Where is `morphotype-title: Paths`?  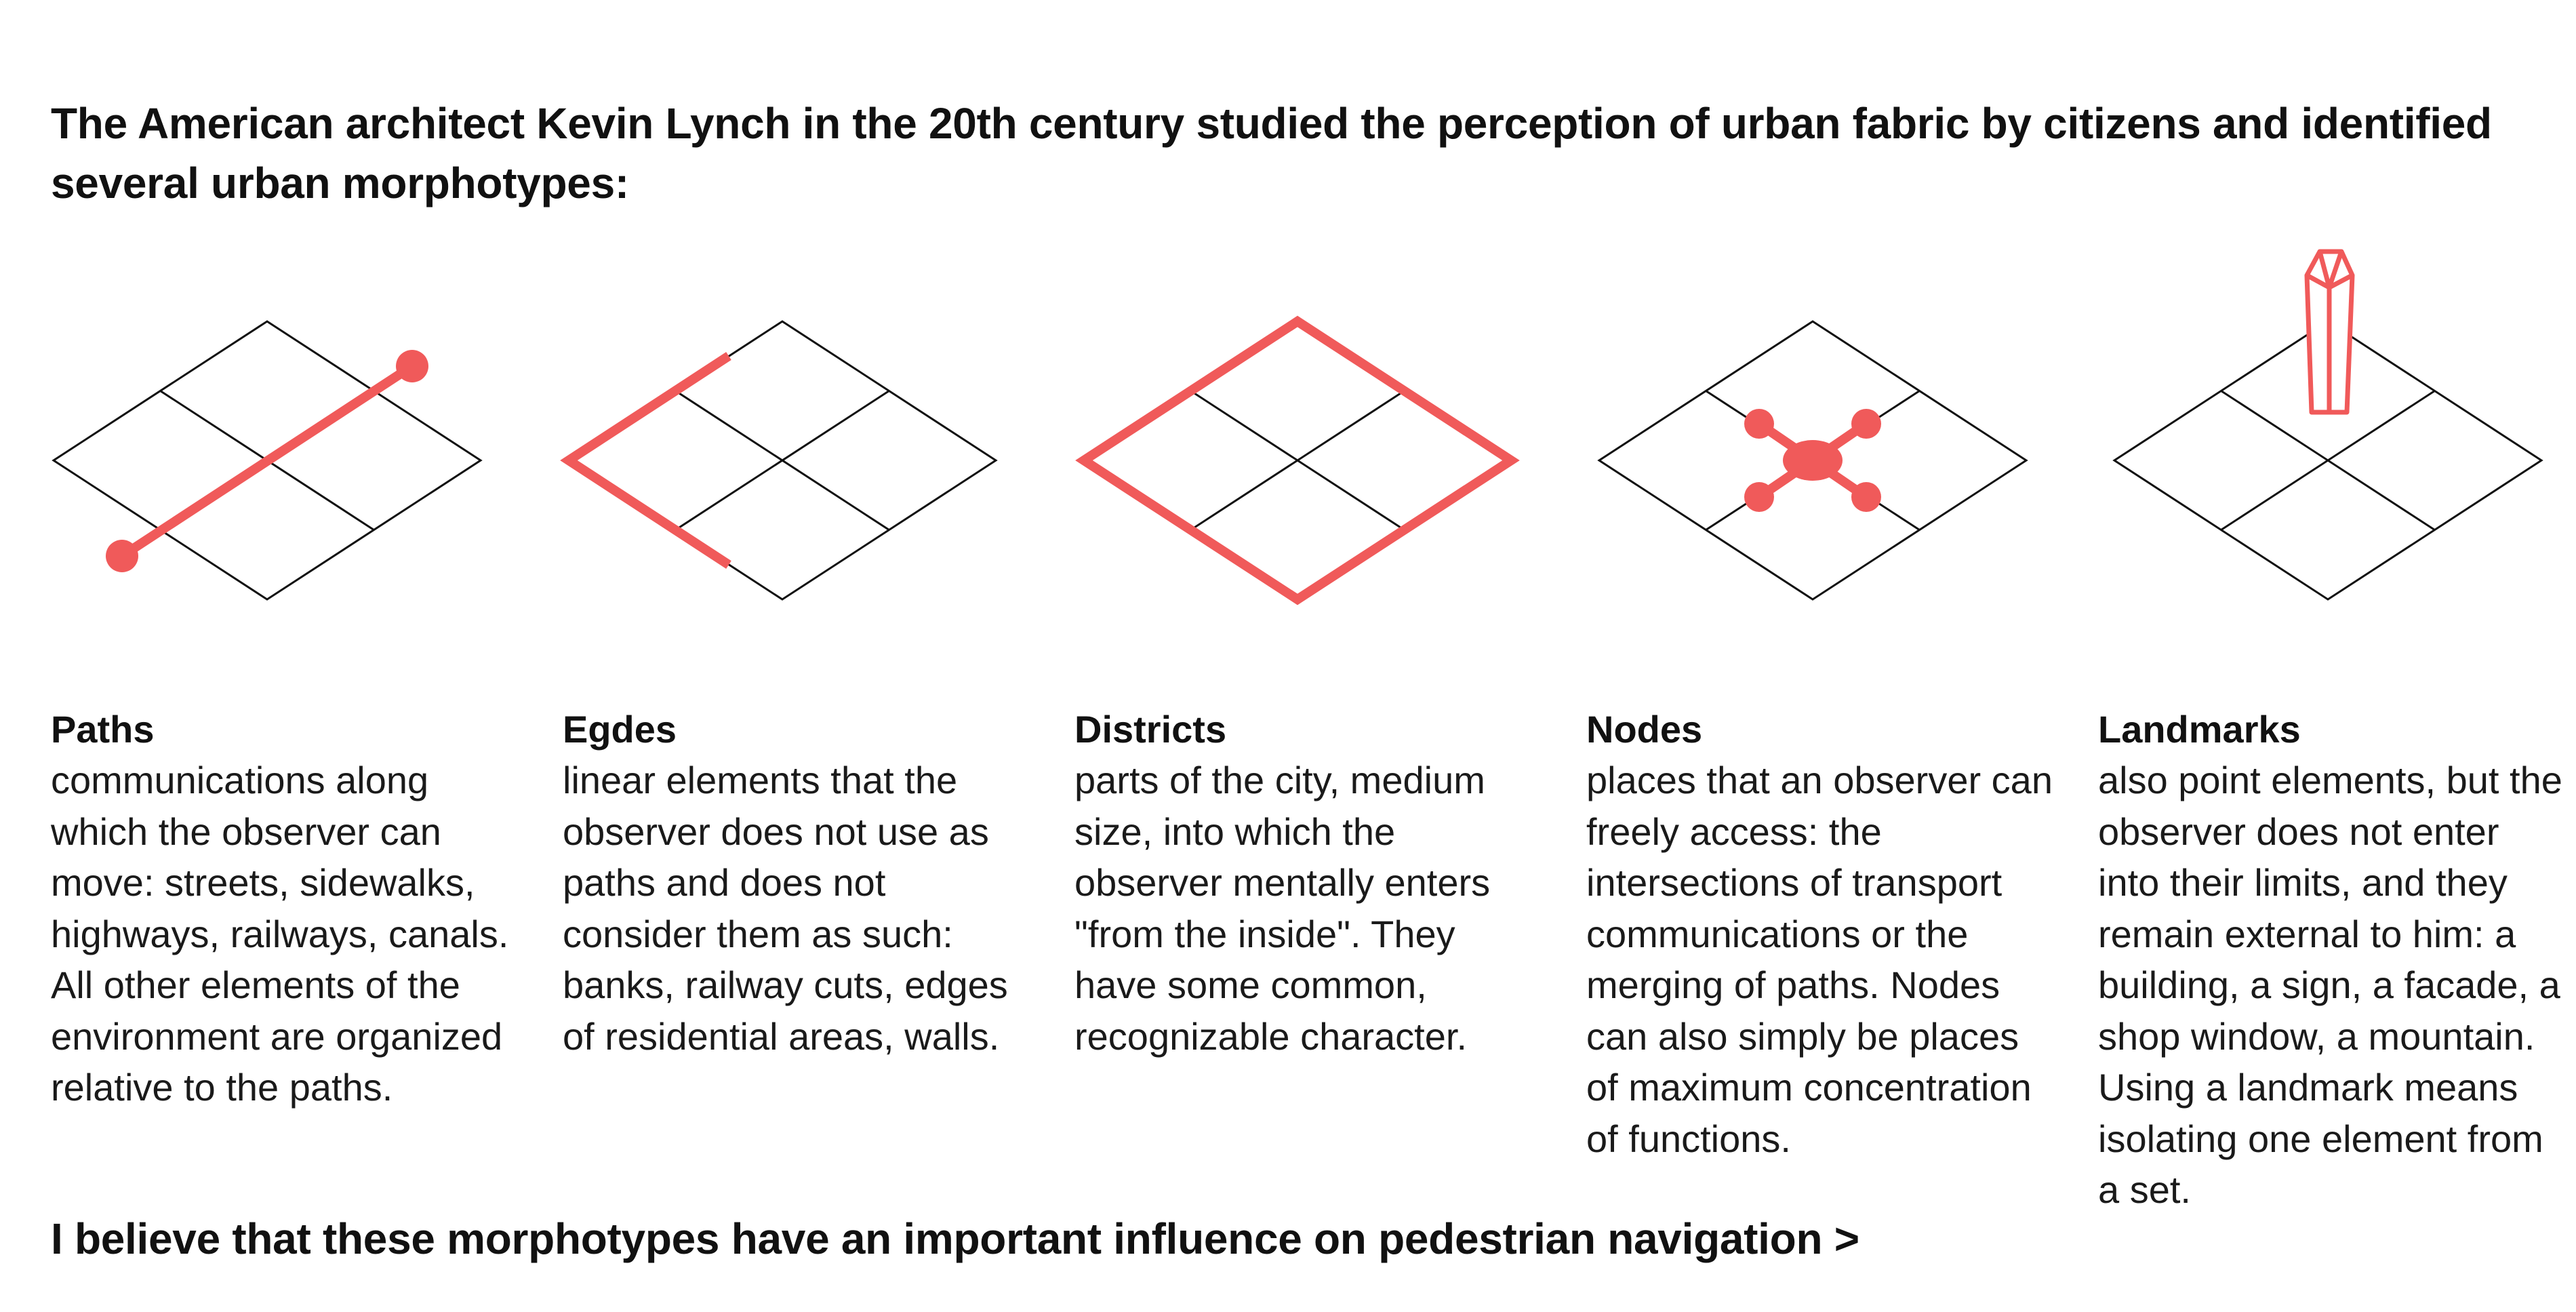
morphotype-title: Paths is located at coordinates (103, 729).